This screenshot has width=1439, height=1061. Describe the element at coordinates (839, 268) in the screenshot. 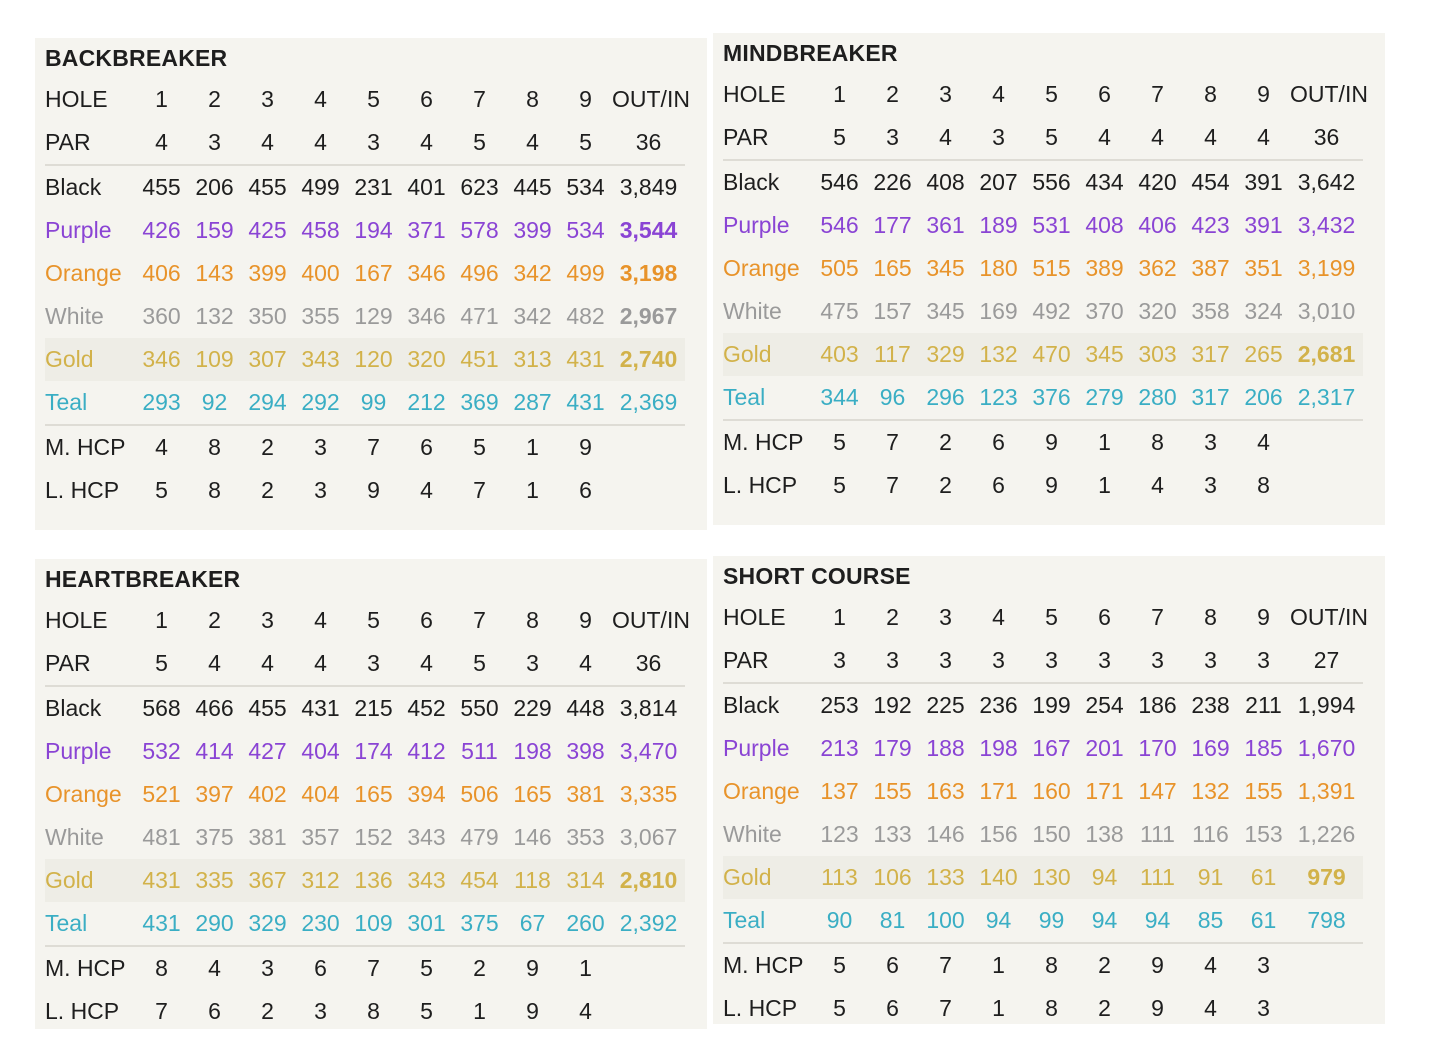

I see `hole-value: 505` at that location.